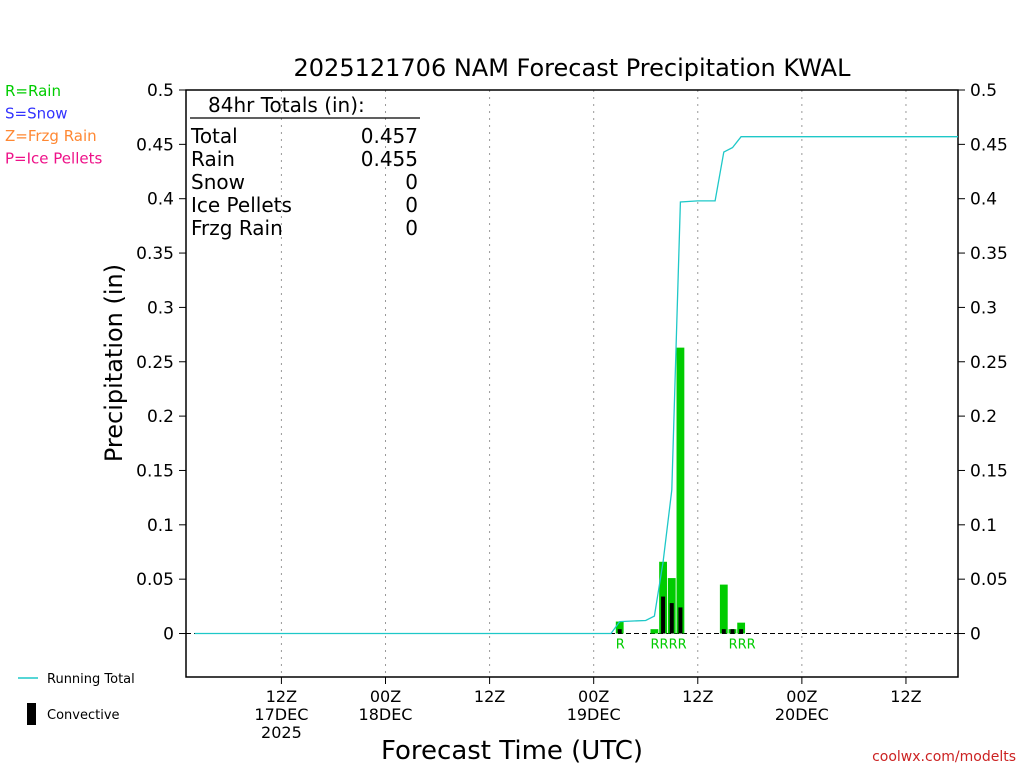  What do you see at coordinates (213, 159) in the screenshot?
I see `totals-row-label: Rain` at bounding box center [213, 159].